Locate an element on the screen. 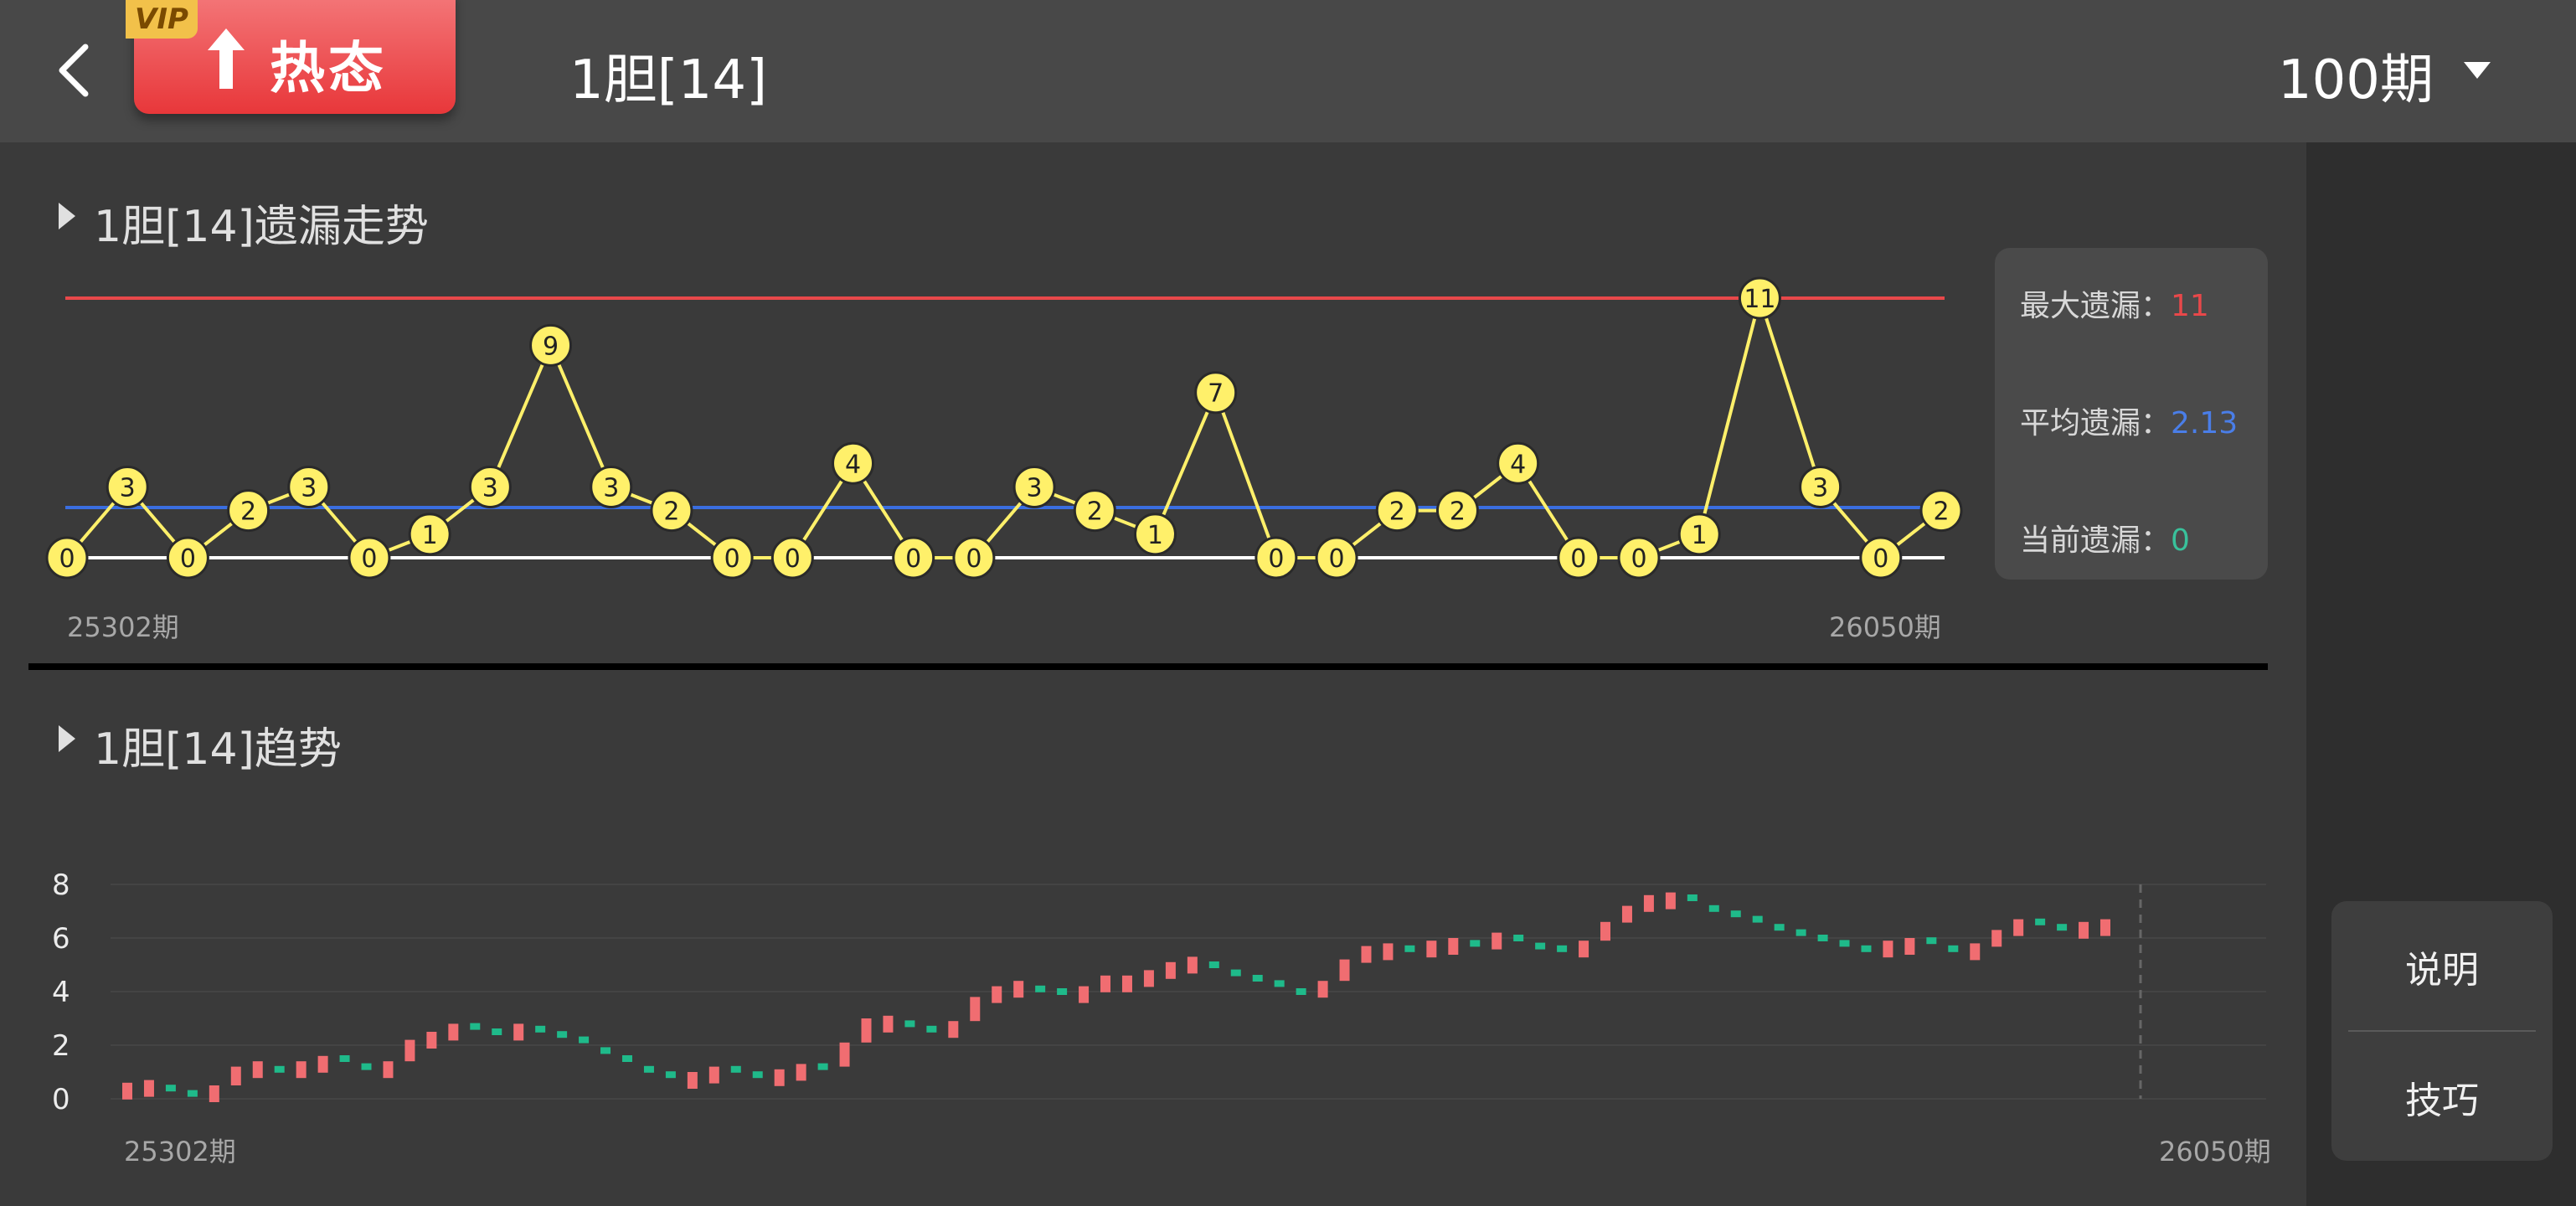 The height and width of the screenshot is (1206, 2576). explain-button: 说明 is located at coordinates (2442, 970).